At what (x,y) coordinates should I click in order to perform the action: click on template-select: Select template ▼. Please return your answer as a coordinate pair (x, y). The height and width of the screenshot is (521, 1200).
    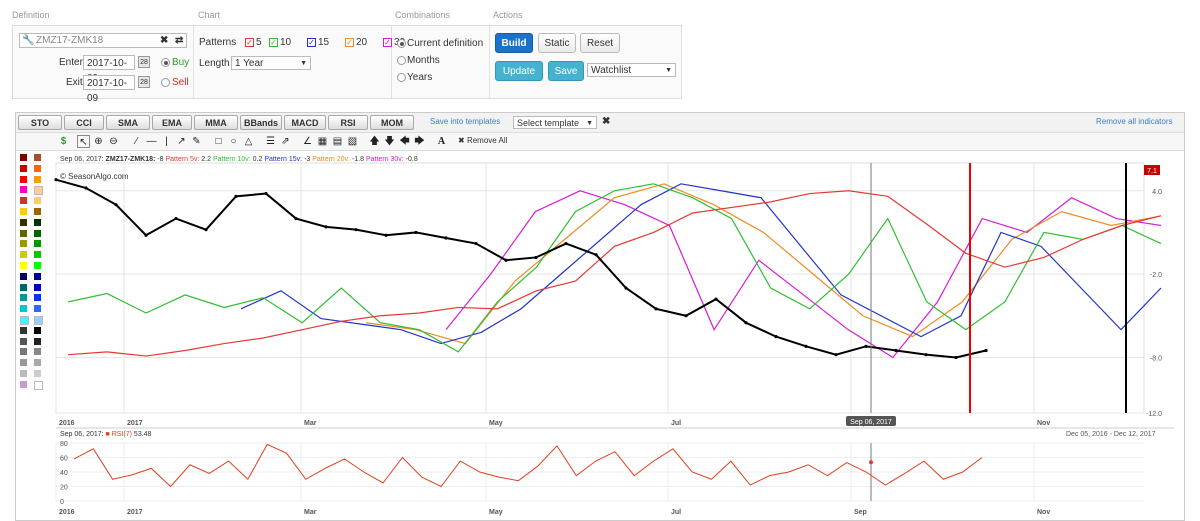
    Looking at the image, I should click on (555, 122).